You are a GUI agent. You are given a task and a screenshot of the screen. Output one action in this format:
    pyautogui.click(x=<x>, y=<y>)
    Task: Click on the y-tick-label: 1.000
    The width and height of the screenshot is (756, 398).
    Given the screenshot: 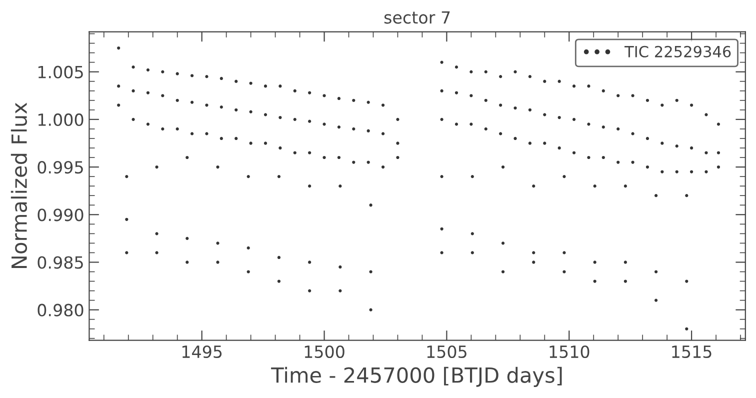 What is the action you would take?
    pyautogui.click(x=61, y=119)
    